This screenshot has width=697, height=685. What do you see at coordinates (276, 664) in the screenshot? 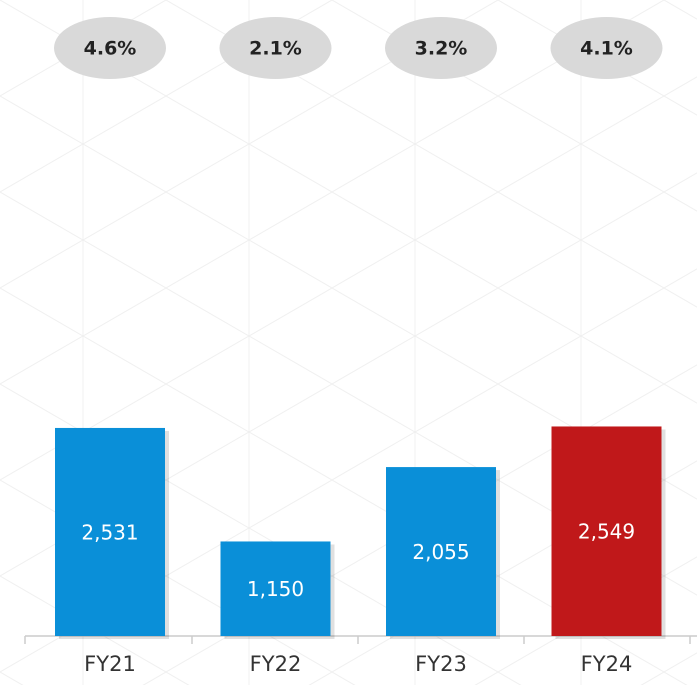
I see `x-tick-label: FY22` at bounding box center [276, 664].